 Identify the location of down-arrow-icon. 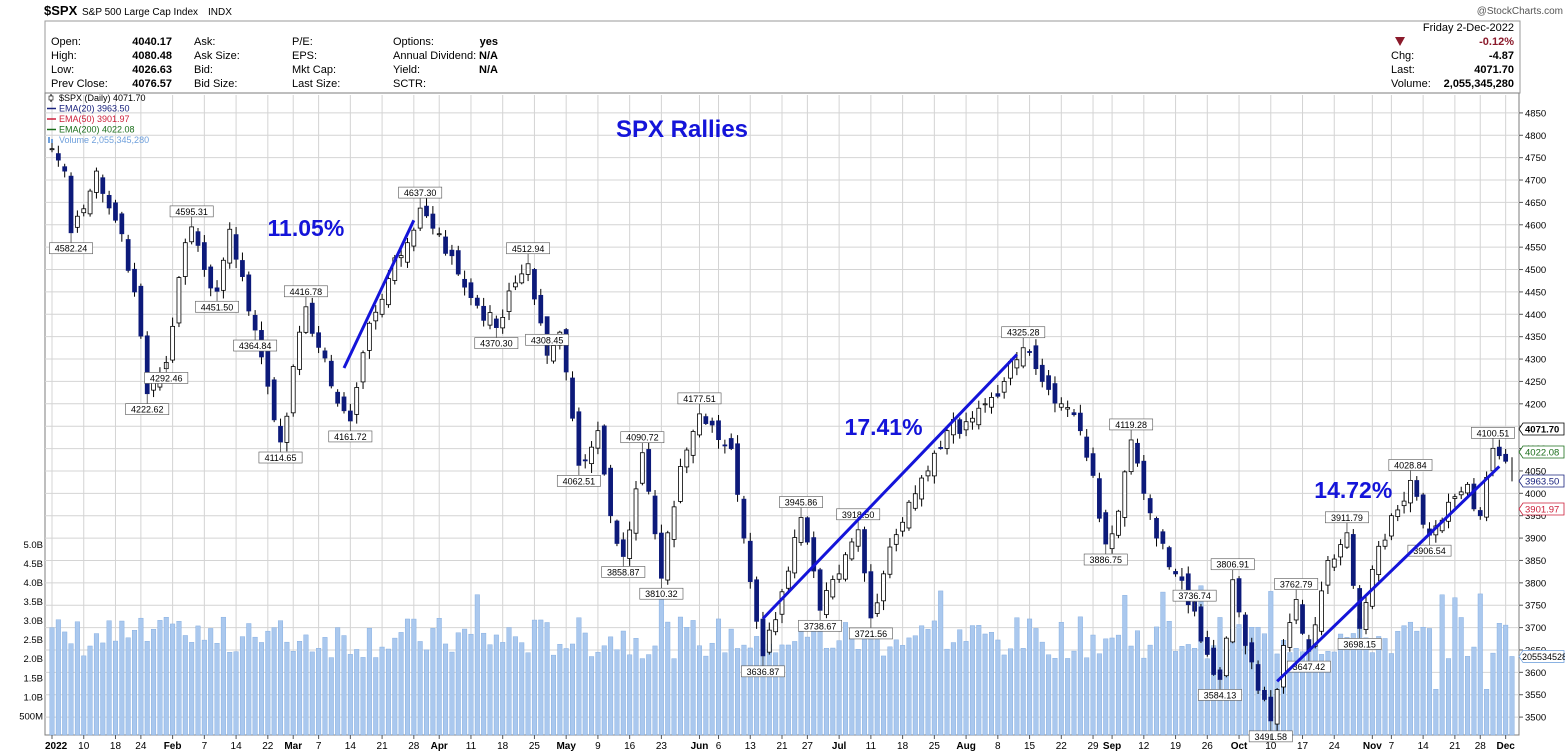
(1400, 41).